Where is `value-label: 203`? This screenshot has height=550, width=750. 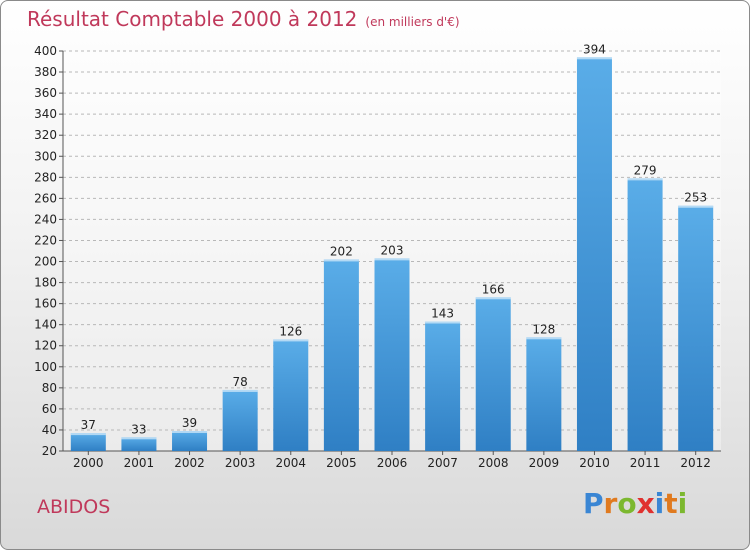 value-label: 203 is located at coordinates (392, 250).